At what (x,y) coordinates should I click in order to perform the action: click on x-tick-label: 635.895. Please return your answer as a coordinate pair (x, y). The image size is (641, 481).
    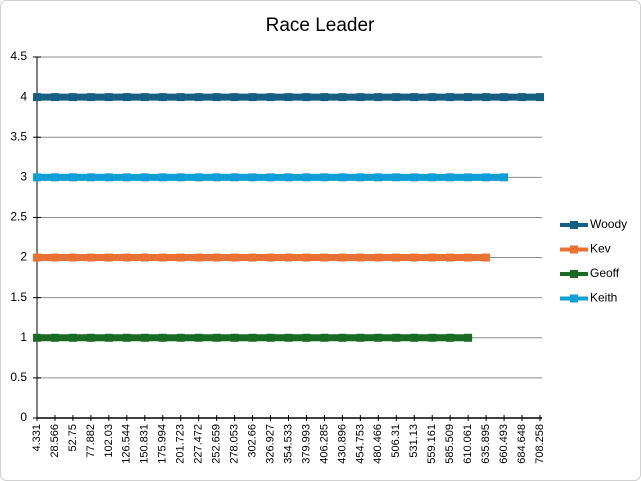
    Looking at the image, I should click on (486, 444).